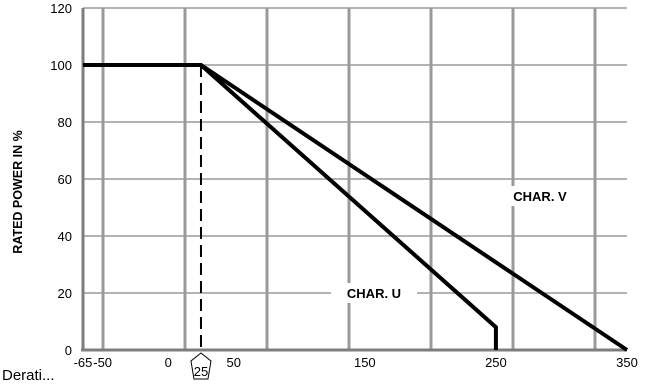 The height and width of the screenshot is (387, 645). Describe the element at coordinates (65, 293) in the screenshot. I see `y-tick-label: 20` at that location.